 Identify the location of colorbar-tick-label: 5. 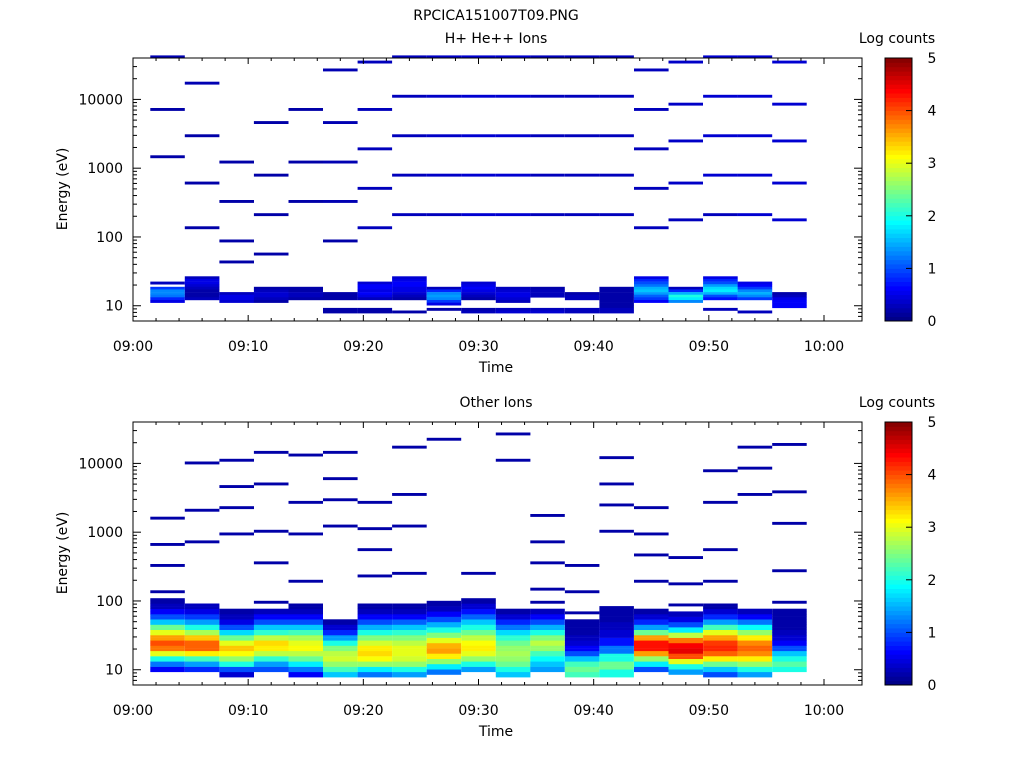
(932, 423).